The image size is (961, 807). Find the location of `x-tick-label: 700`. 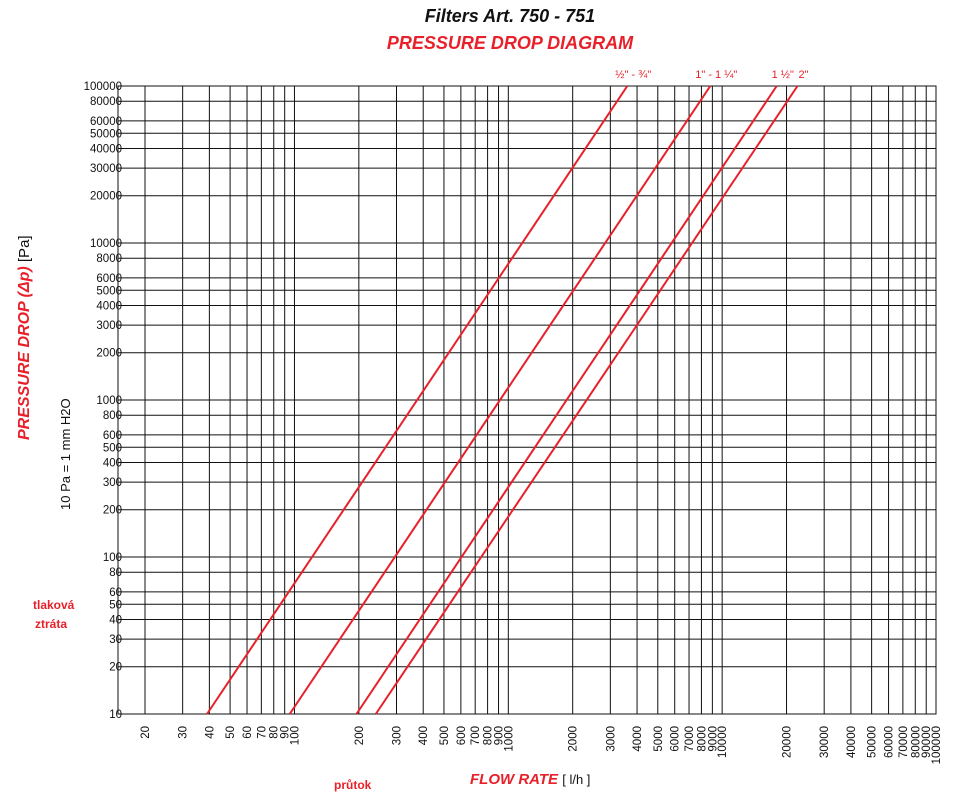

x-tick-label: 700 is located at coordinates (476, 735).